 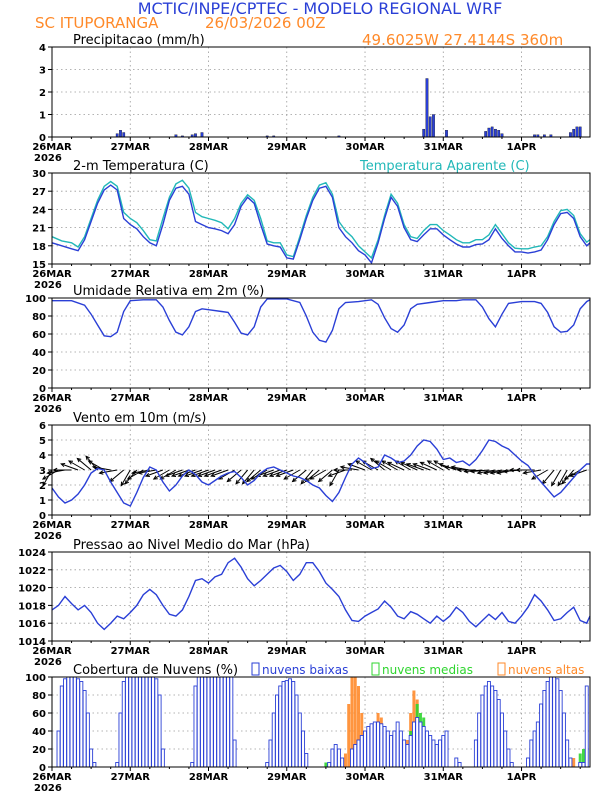 I want to click on y-tick-label: 4, so click(x=42, y=456).